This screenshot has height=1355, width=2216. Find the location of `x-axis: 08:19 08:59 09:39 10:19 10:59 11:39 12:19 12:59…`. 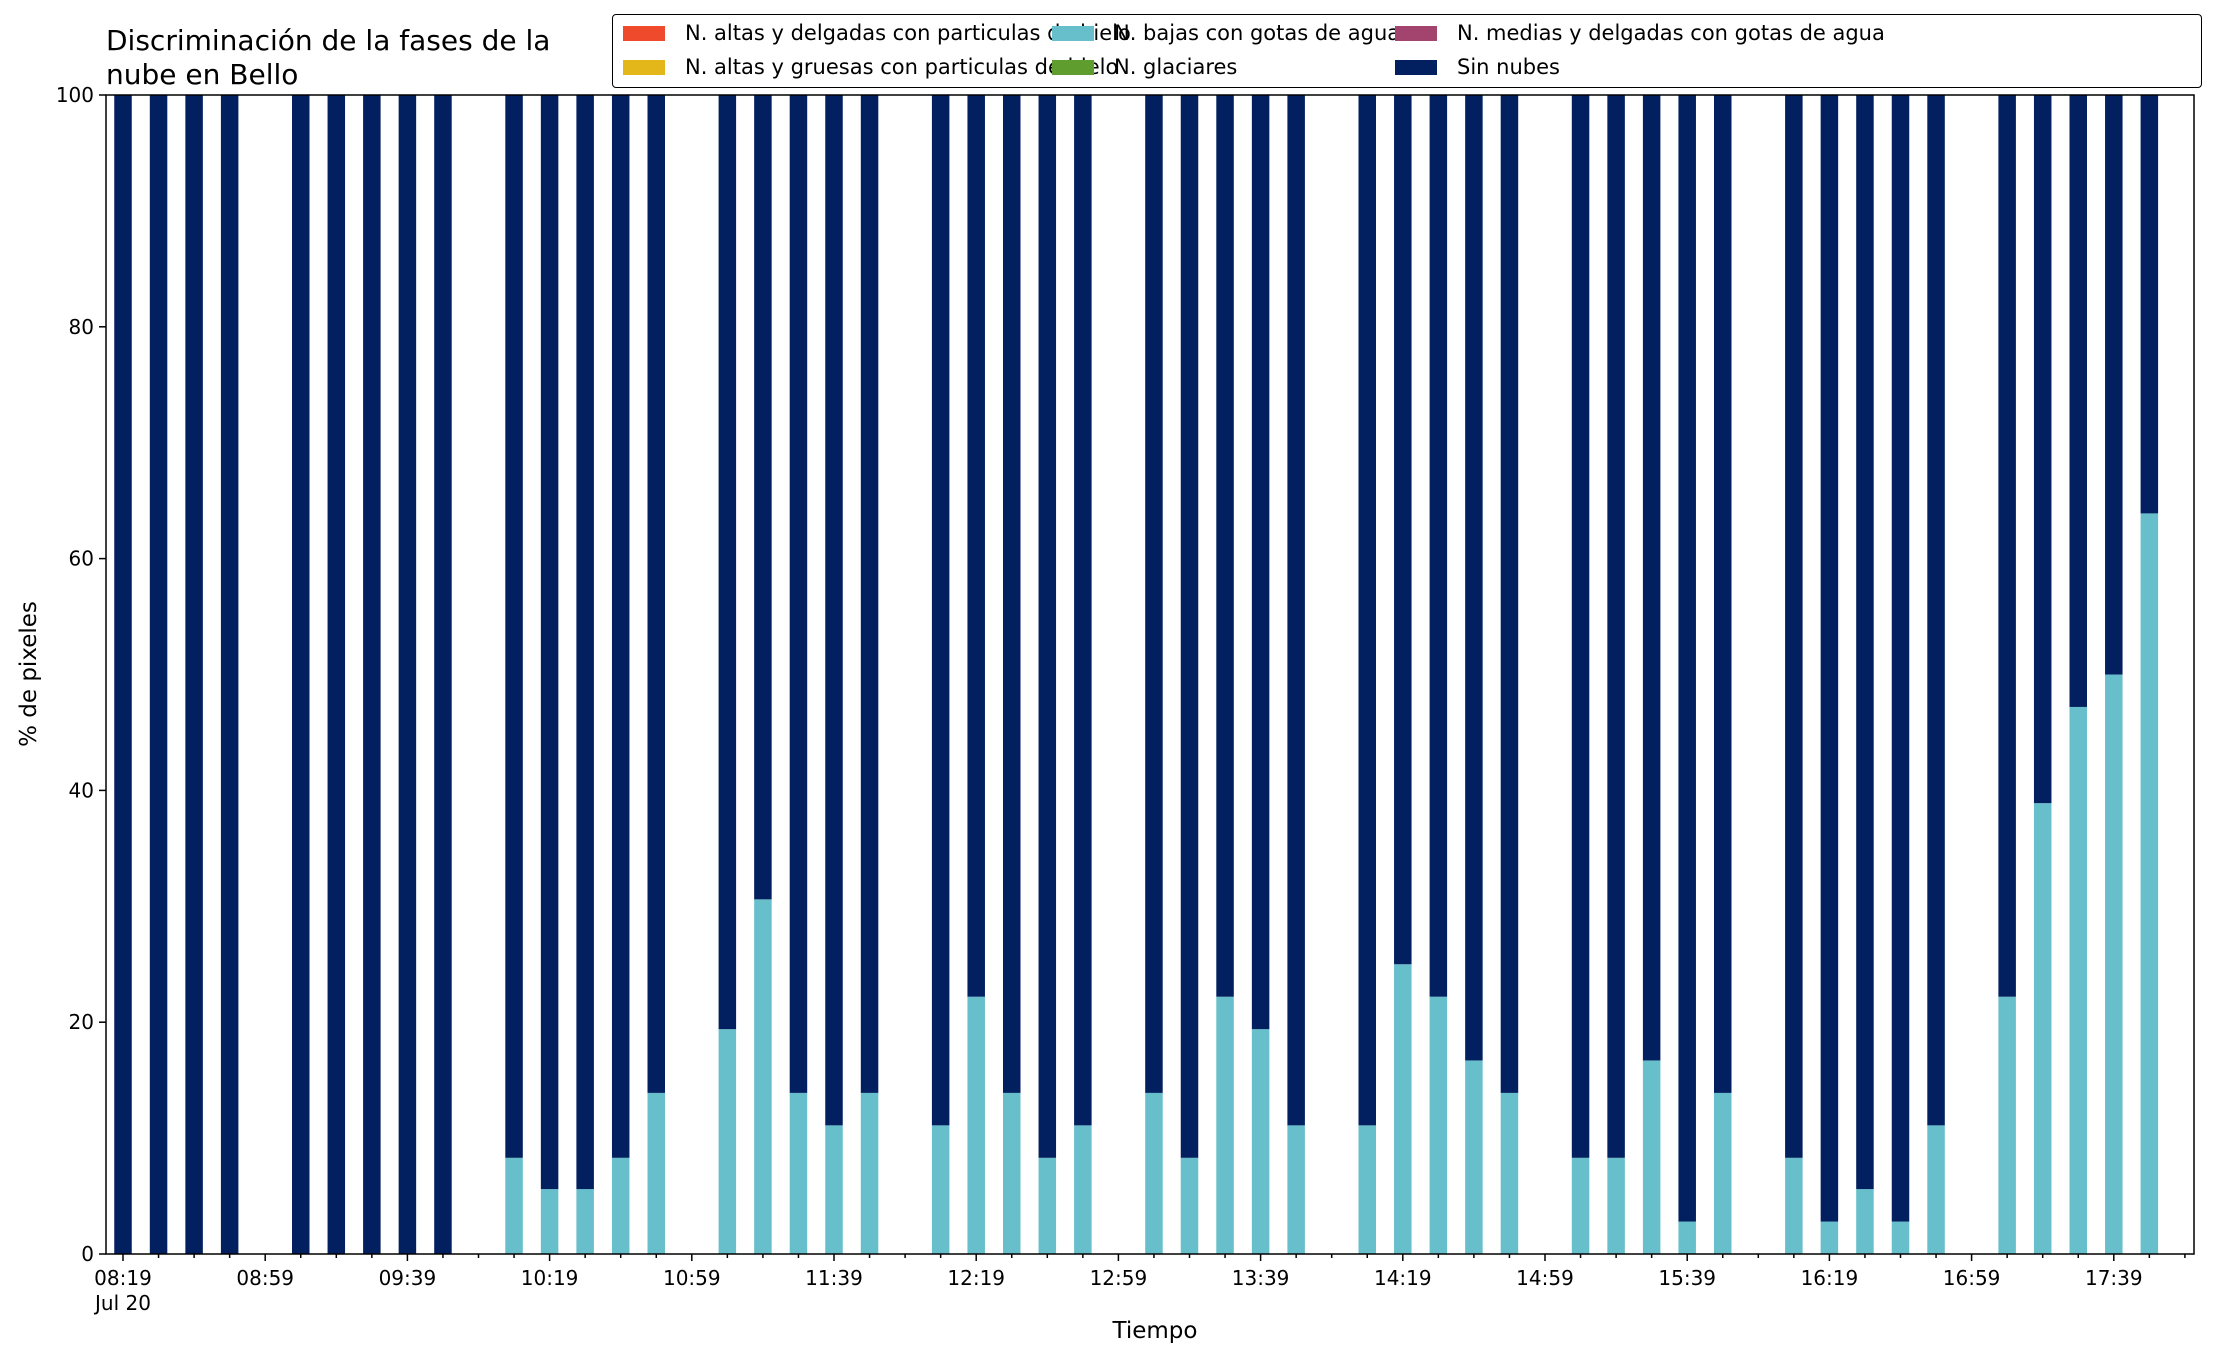

x-axis: 08:19 08:59 09:39 10:19 10:59 11:39 12:19 12:59… is located at coordinates (1139, 1284).